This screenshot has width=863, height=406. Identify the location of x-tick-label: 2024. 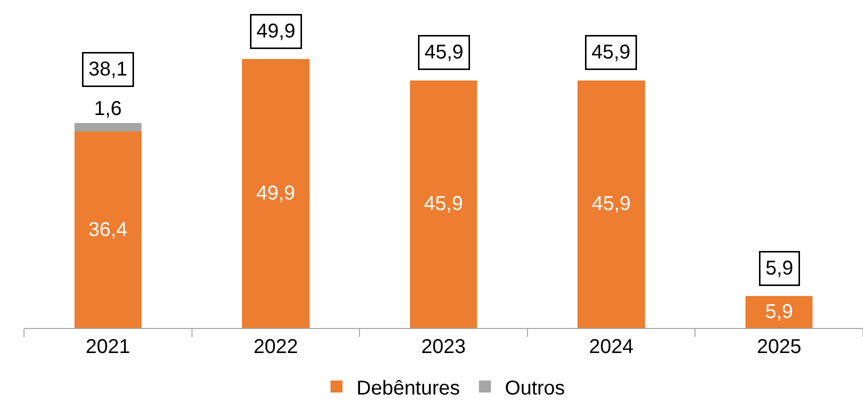
(611, 347).